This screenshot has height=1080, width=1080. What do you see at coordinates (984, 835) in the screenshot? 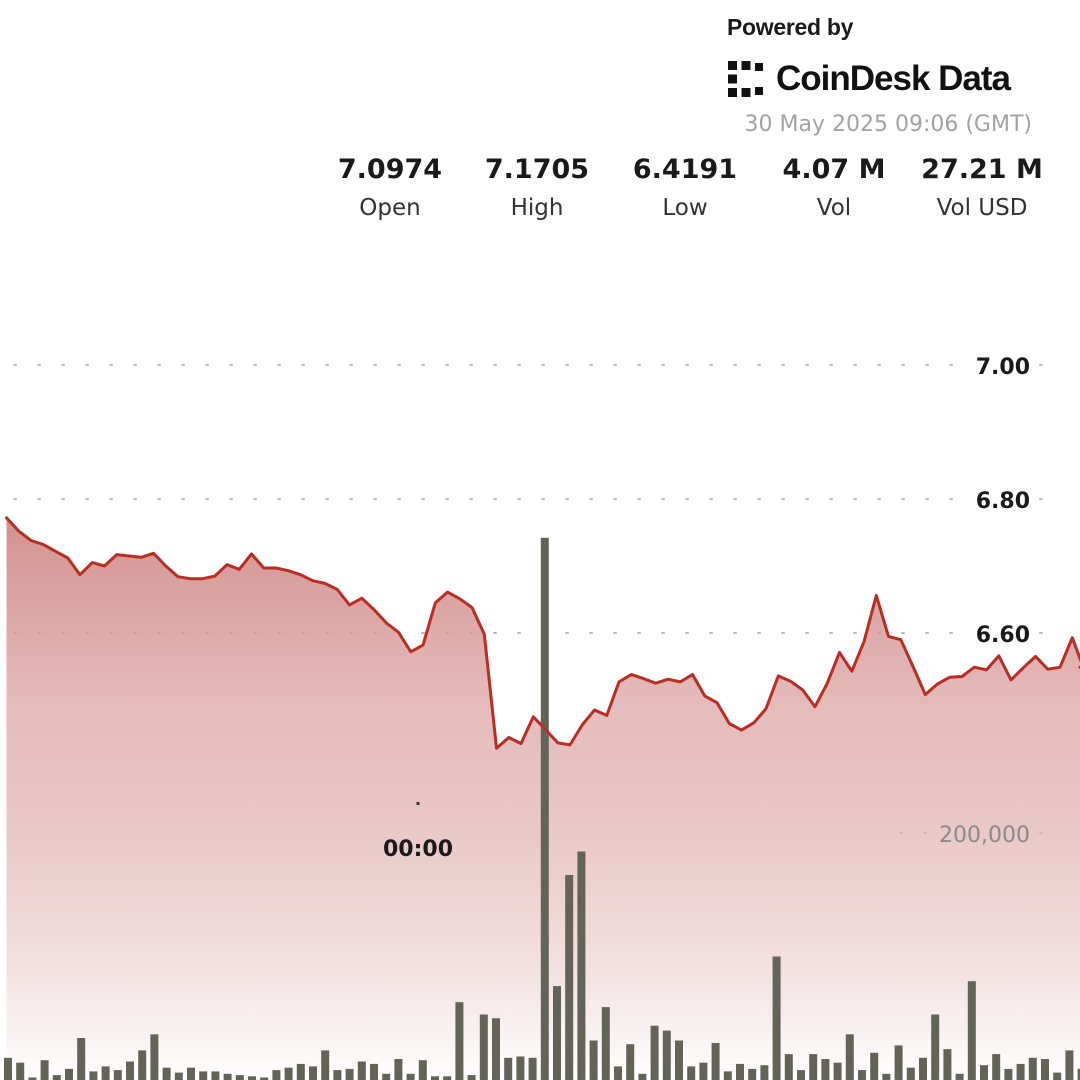
I see `volume-tick-label: 200,000` at bounding box center [984, 835].